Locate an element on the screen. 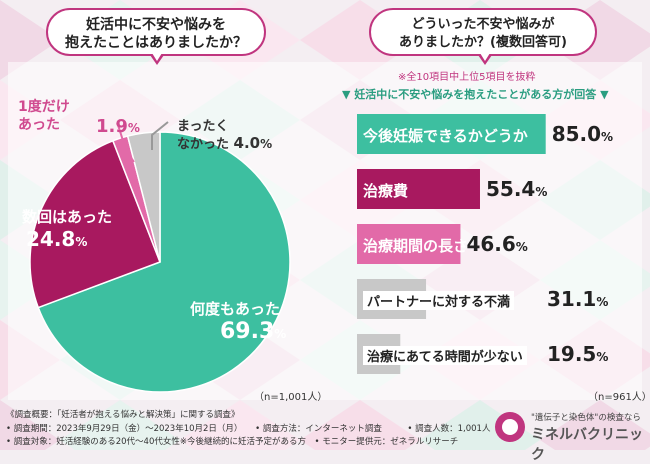 The image size is (650, 464). label-few-text: 数回はあった is located at coordinates (67, 217).